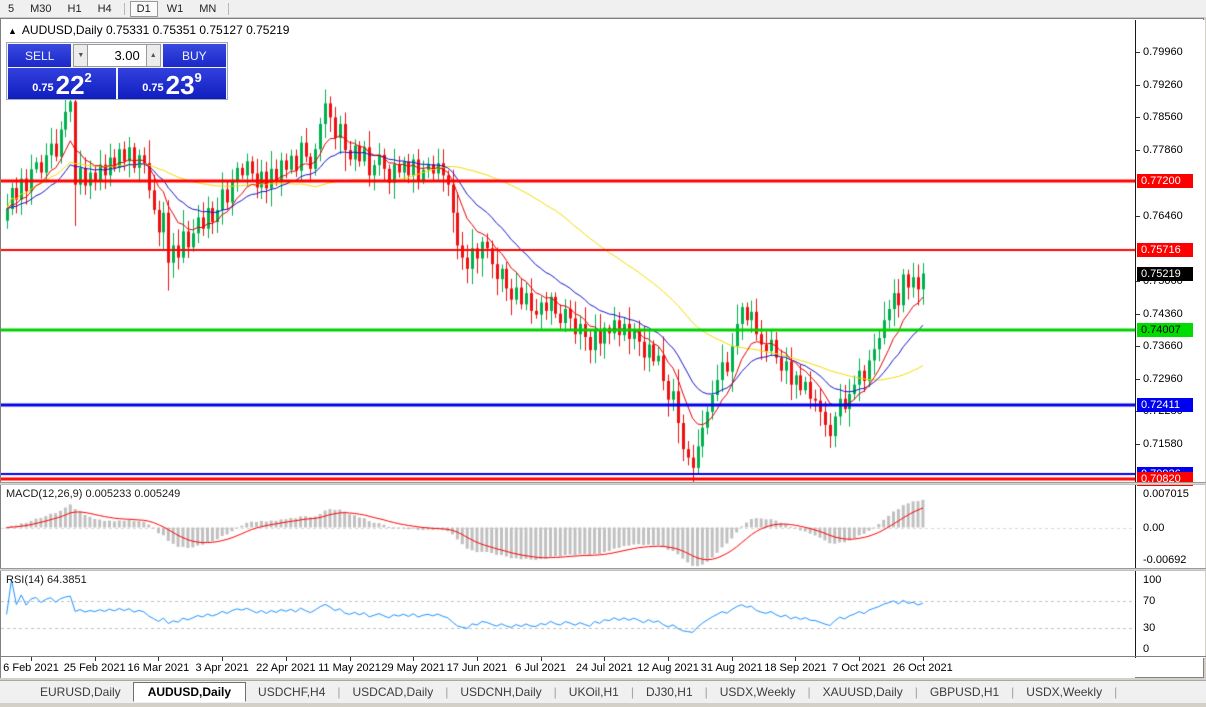 The width and height of the screenshot is (1206, 707). I want to click on buy-price-button: 0.75 23 9, so click(172, 83).